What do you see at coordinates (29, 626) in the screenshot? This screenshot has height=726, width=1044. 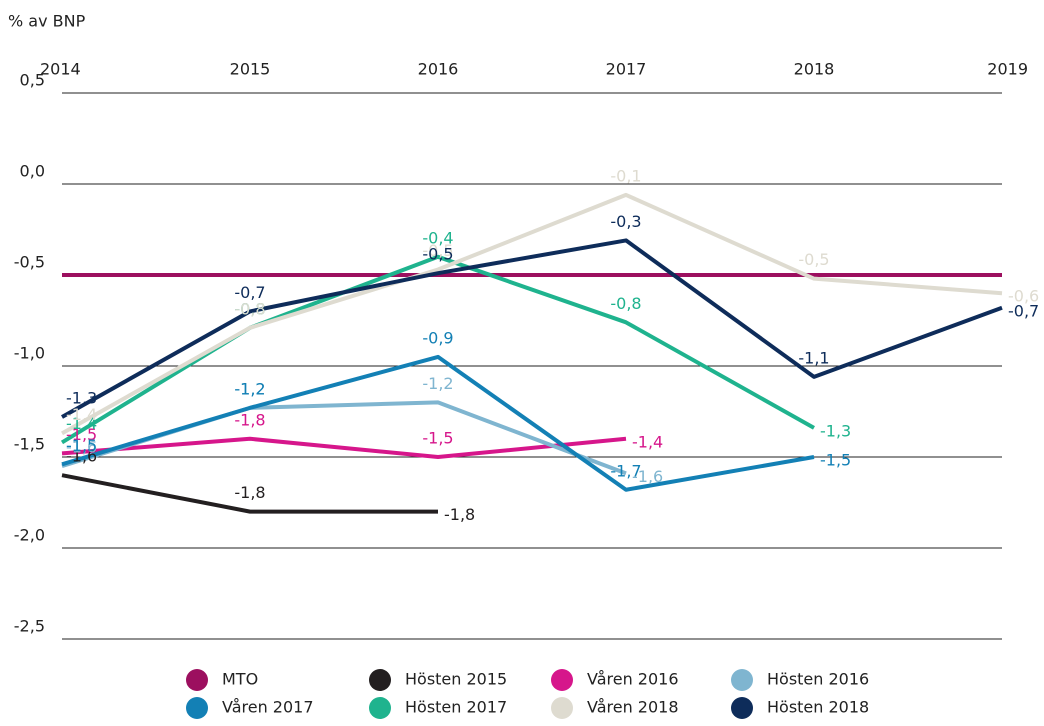 I see `y-tick-label: -2,5` at bounding box center [29, 626].